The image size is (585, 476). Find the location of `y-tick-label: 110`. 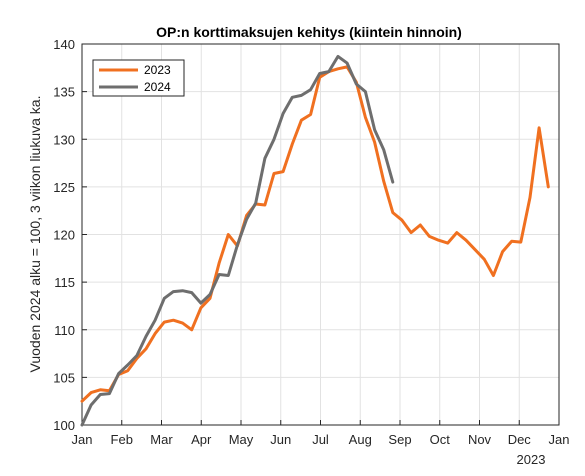

y-tick-label: 110 is located at coordinates (64, 330).